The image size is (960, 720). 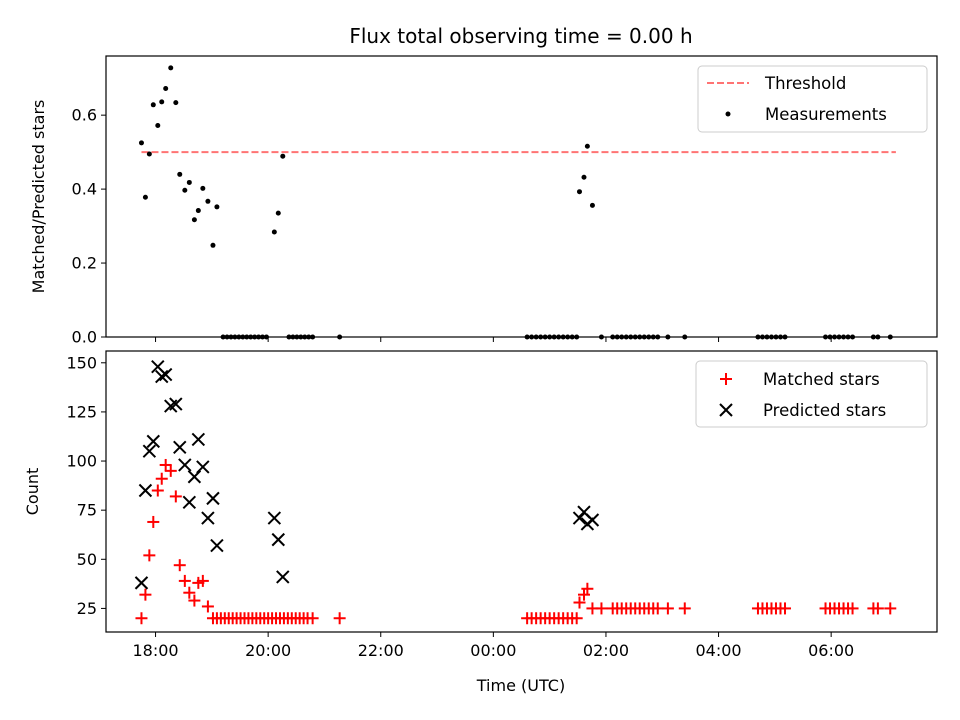 I want to click on top-legend: Threshold Measurements, so click(x=812, y=99).